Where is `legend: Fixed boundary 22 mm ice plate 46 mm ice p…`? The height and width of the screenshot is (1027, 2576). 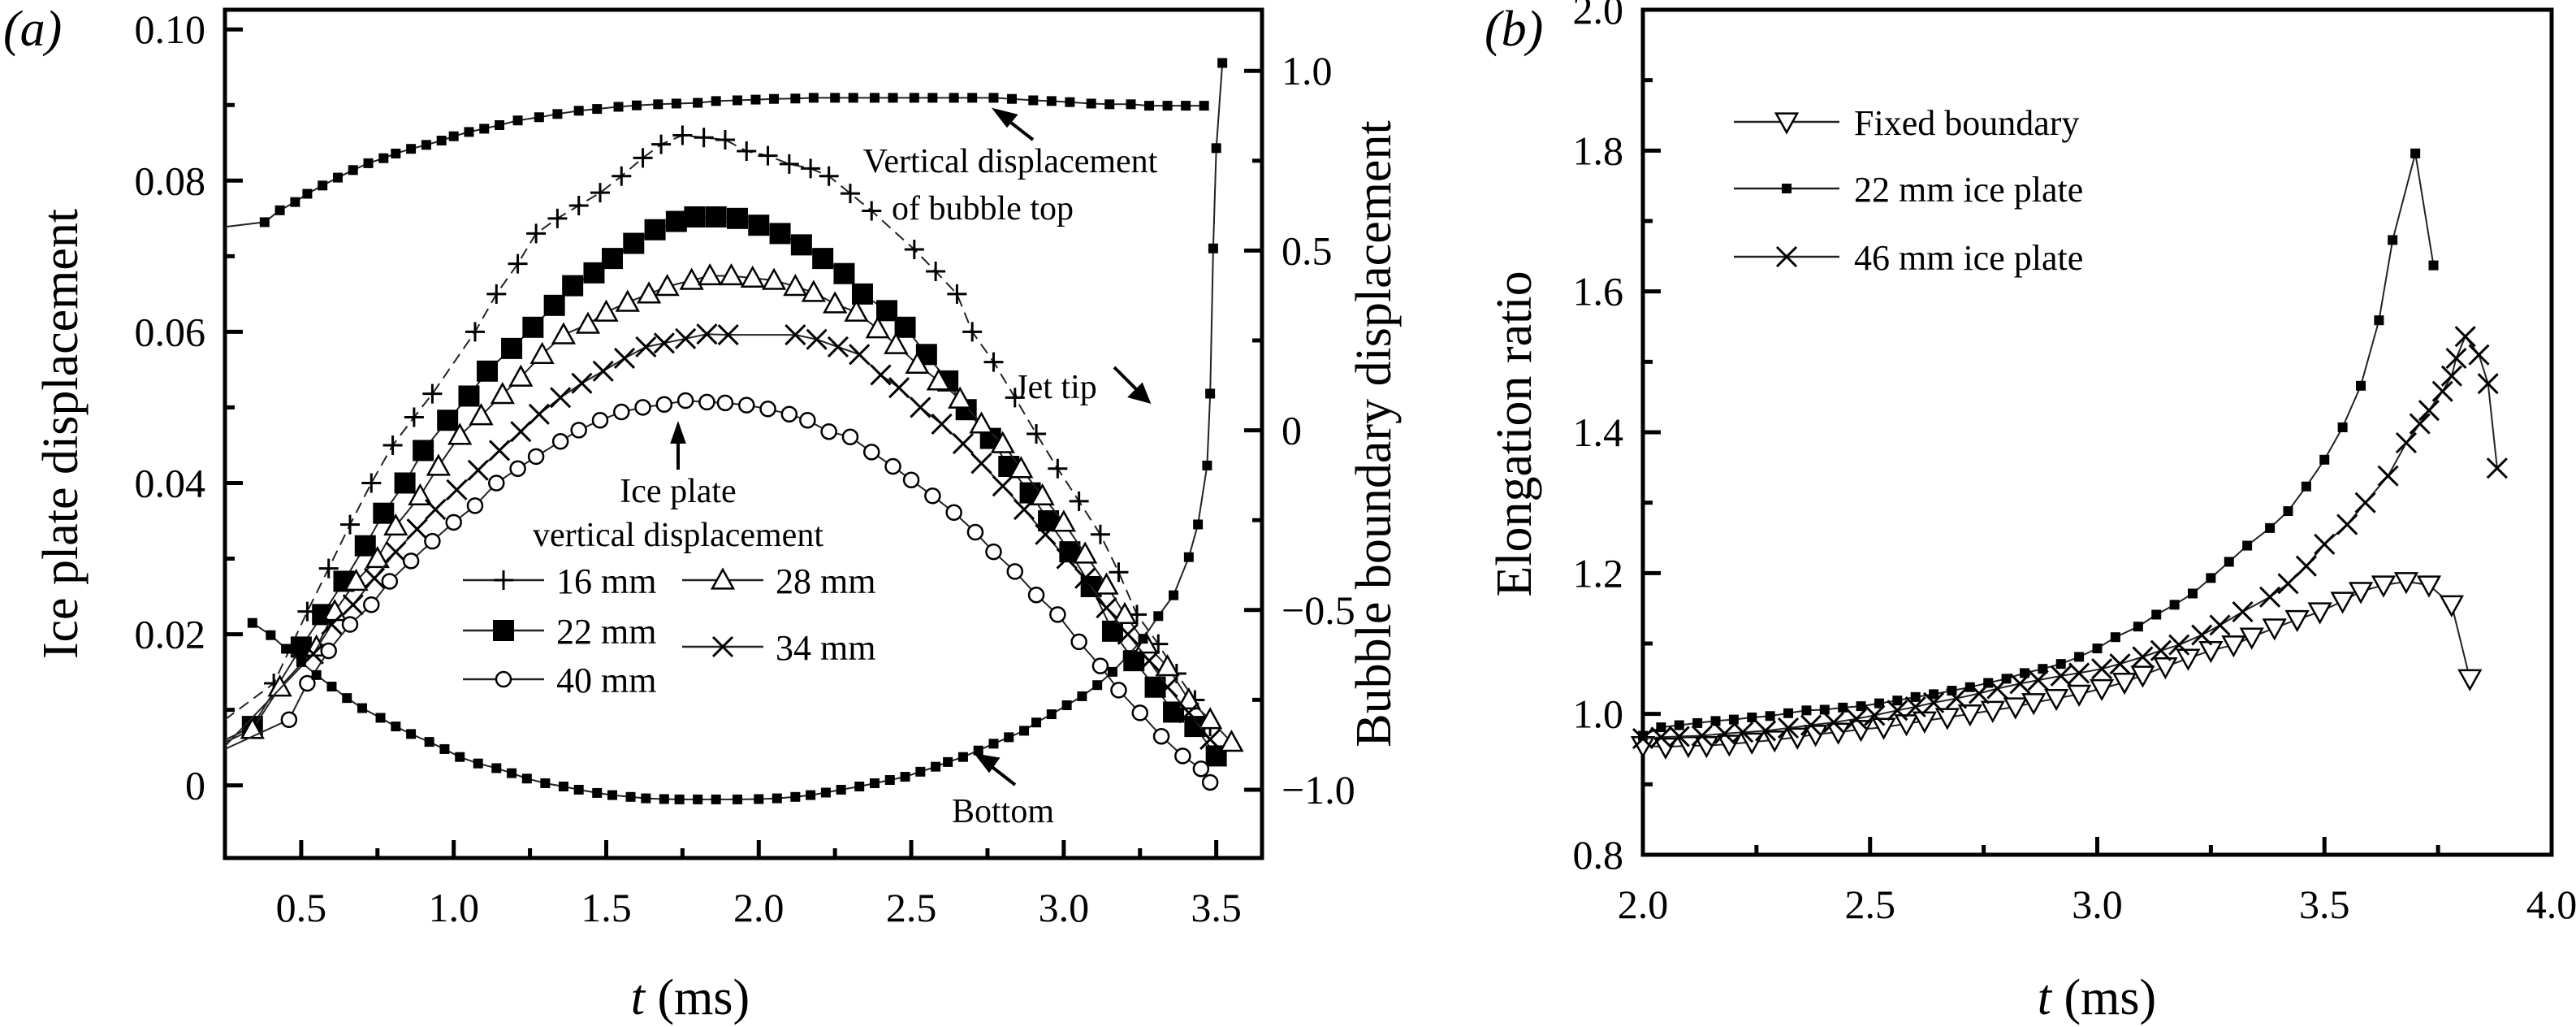
legend: Fixed boundary 22 mm ice plate 46 mm ice p… is located at coordinates (1908, 191).